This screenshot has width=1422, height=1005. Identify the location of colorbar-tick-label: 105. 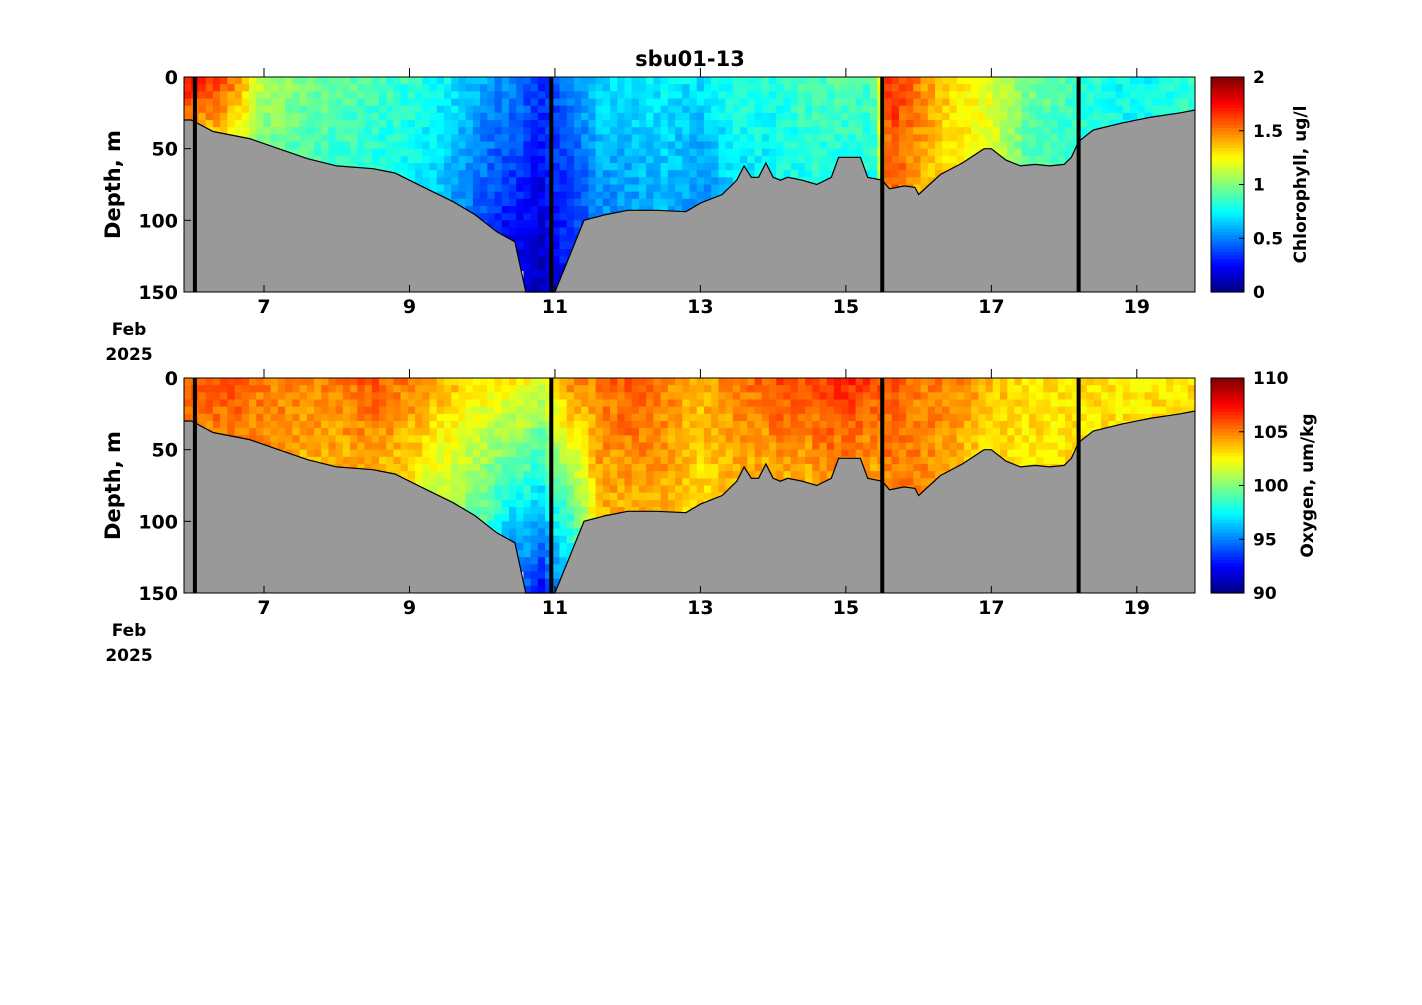
(1271, 433).